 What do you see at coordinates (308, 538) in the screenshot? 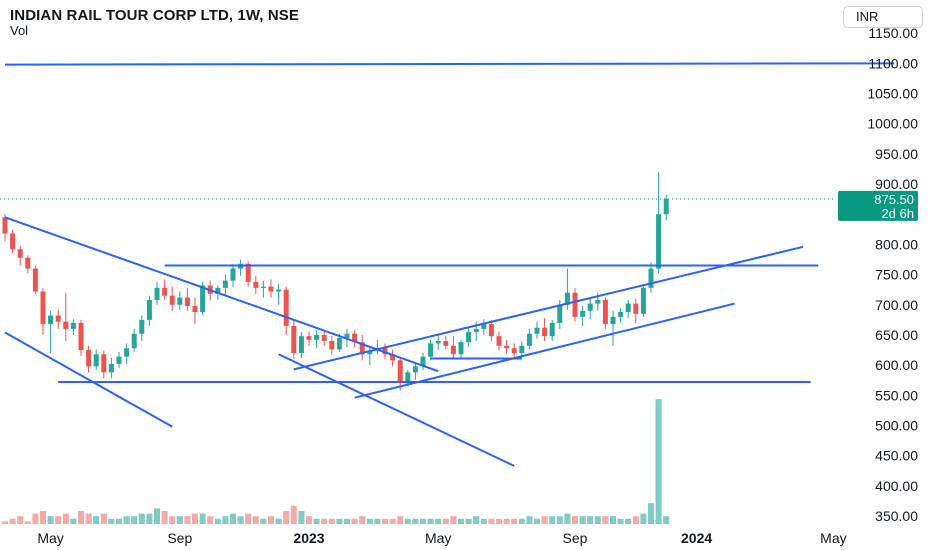
I see `time-tick-label: 2023` at bounding box center [308, 538].